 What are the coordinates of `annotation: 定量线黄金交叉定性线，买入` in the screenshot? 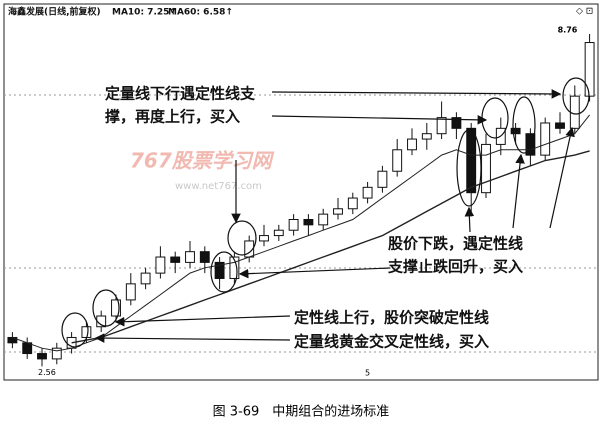 It's located at (391, 342).